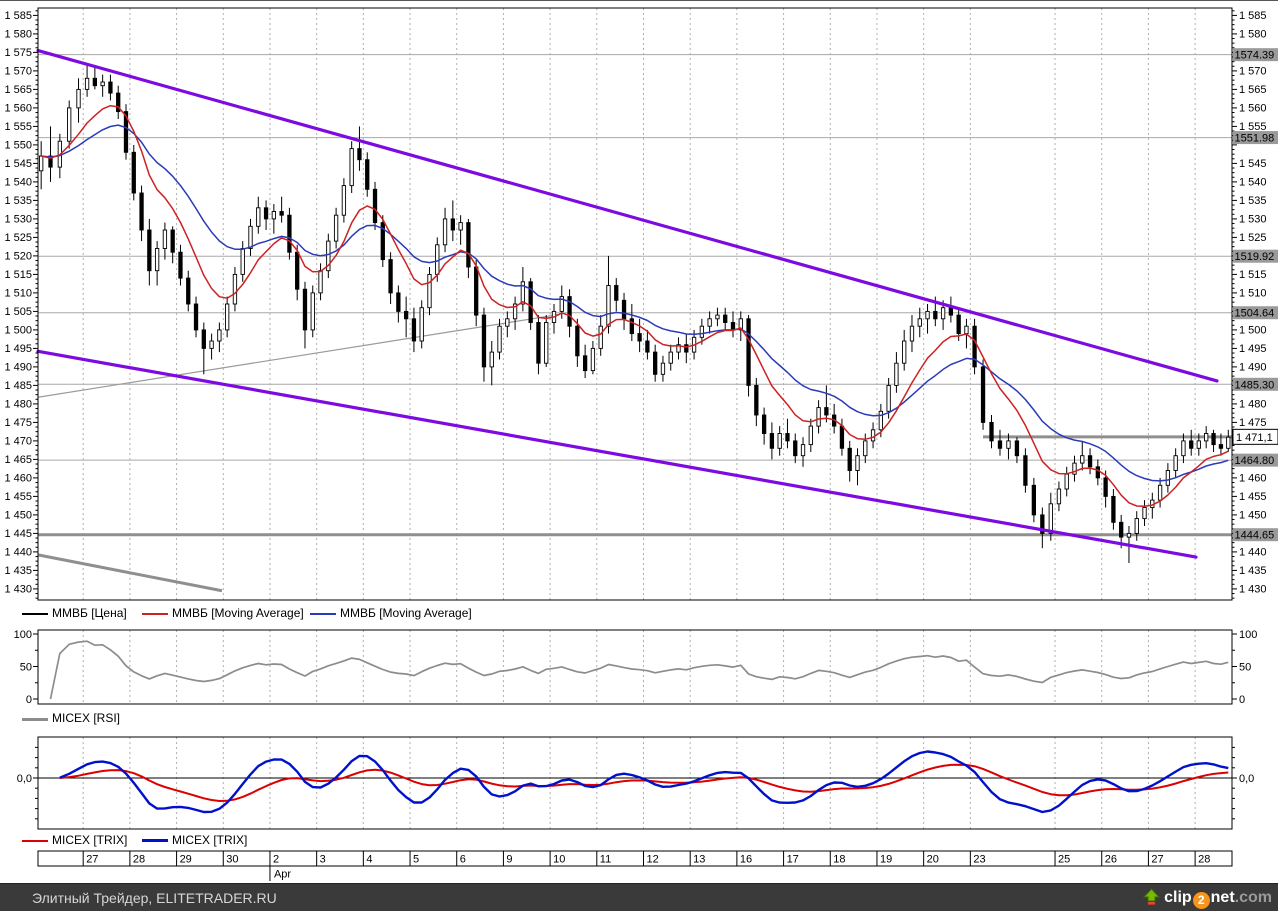 The image size is (1278, 911). Describe the element at coordinates (746, 860) in the screenshot. I see `svg-text: 16` at that location.